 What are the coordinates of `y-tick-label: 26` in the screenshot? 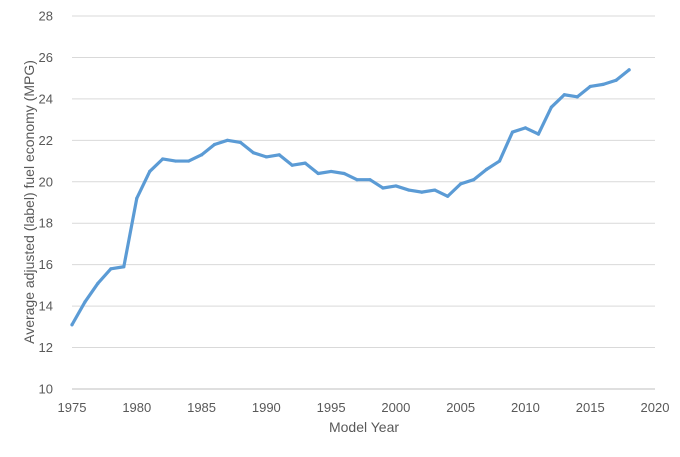 It's located at (46, 57).